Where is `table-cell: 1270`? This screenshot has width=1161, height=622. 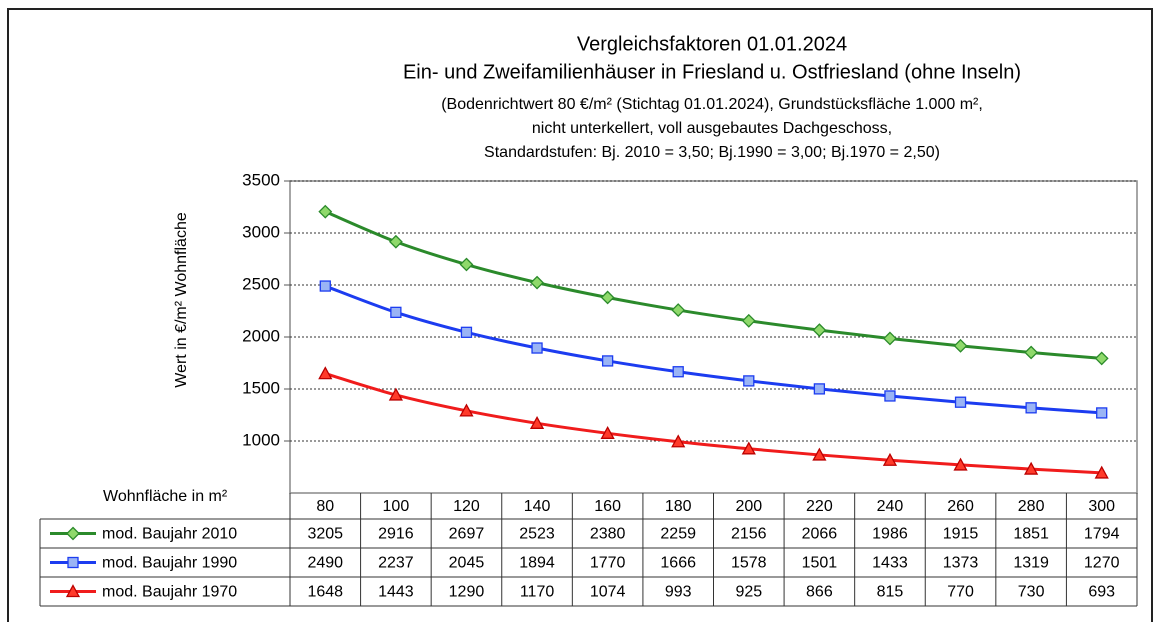 table-cell: 1270 is located at coordinates (1102, 563).